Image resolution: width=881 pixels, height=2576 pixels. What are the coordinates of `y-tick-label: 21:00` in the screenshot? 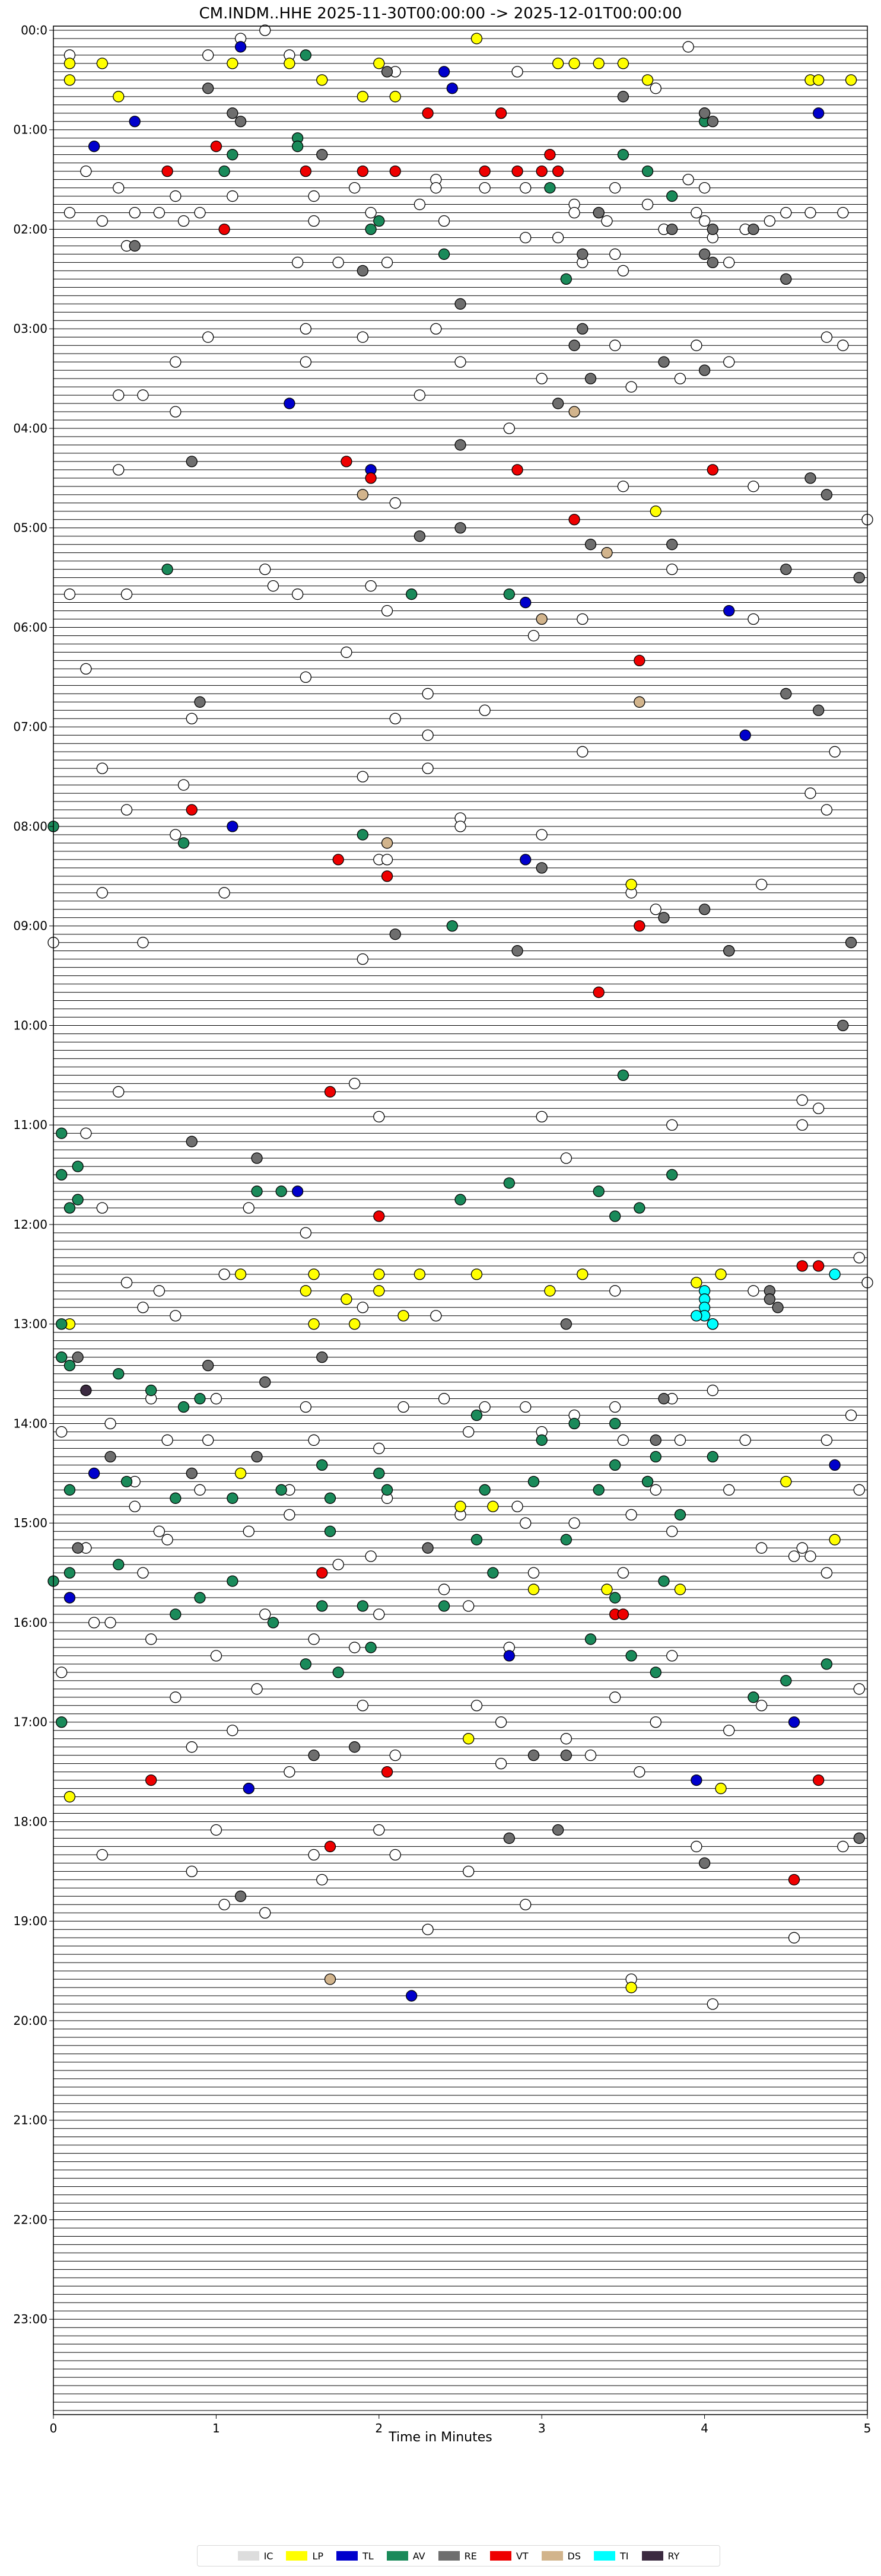 It's located at (30, 2120).